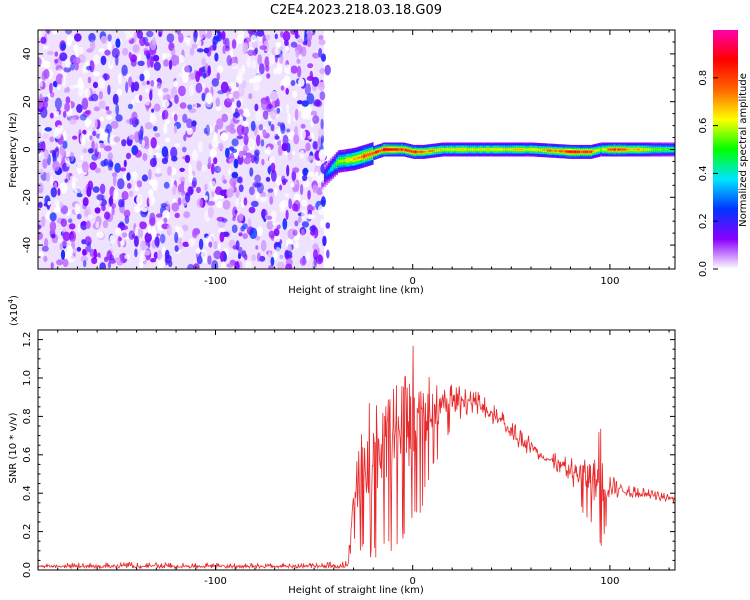  Describe the element at coordinates (27, 340) in the screenshot. I see `y-tick-label: 1.2` at that location.